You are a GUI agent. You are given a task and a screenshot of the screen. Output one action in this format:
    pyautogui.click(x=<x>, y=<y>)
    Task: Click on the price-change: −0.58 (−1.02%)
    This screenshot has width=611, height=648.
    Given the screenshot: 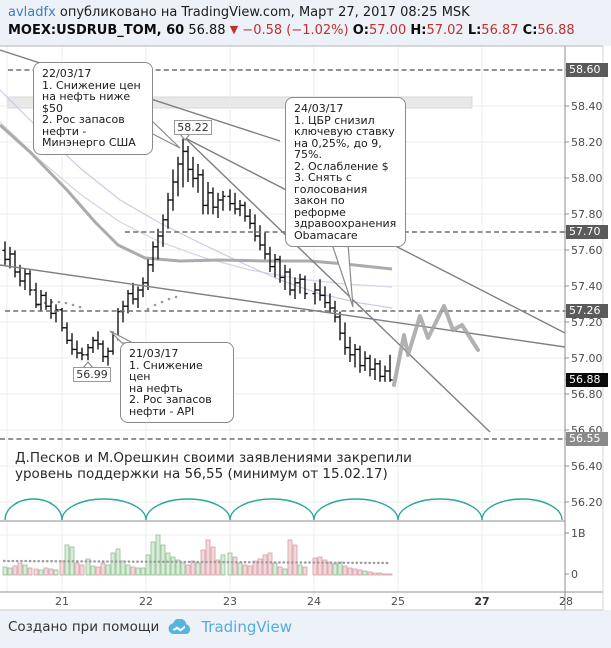 What is the action you would take?
    pyautogui.click(x=295, y=30)
    